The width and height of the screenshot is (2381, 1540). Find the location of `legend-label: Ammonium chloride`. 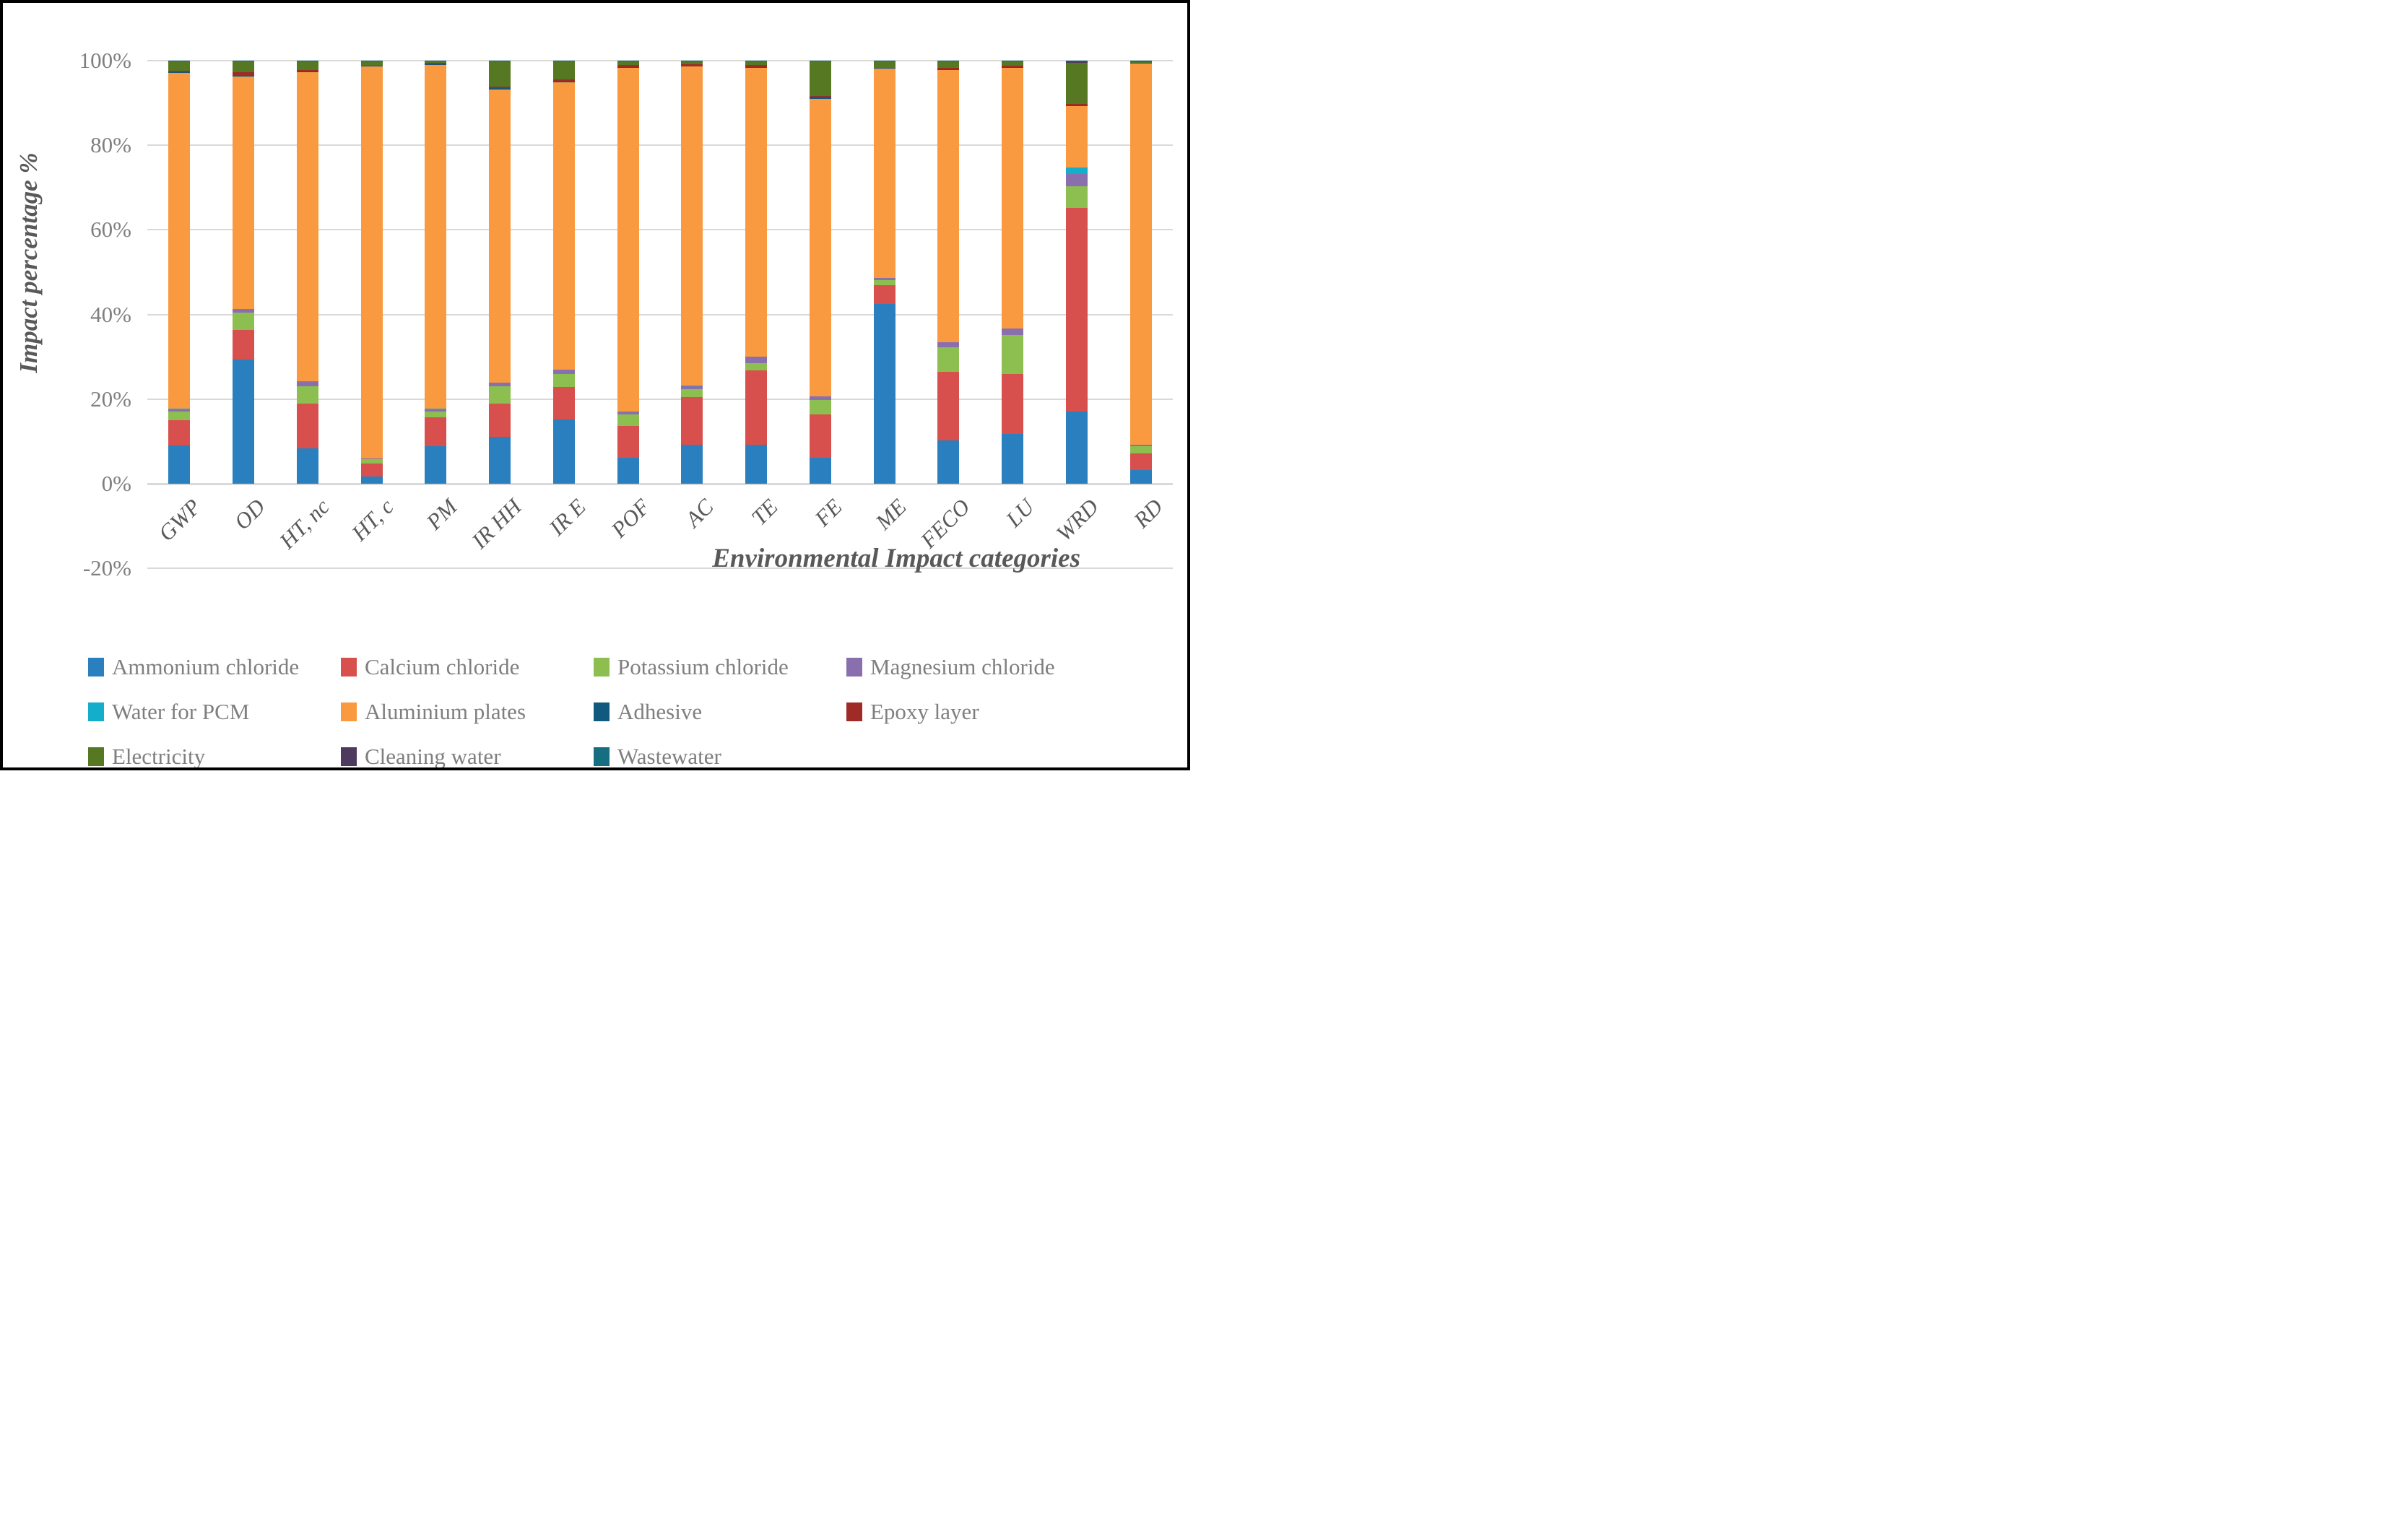

legend-label: Ammonium chloride is located at coordinates (206, 666).